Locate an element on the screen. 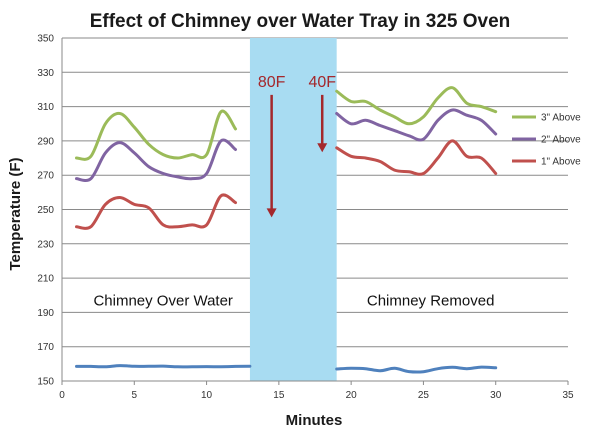 The height and width of the screenshot is (433, 600). legend-label: 1" Above is located at coordinates (561, 162).